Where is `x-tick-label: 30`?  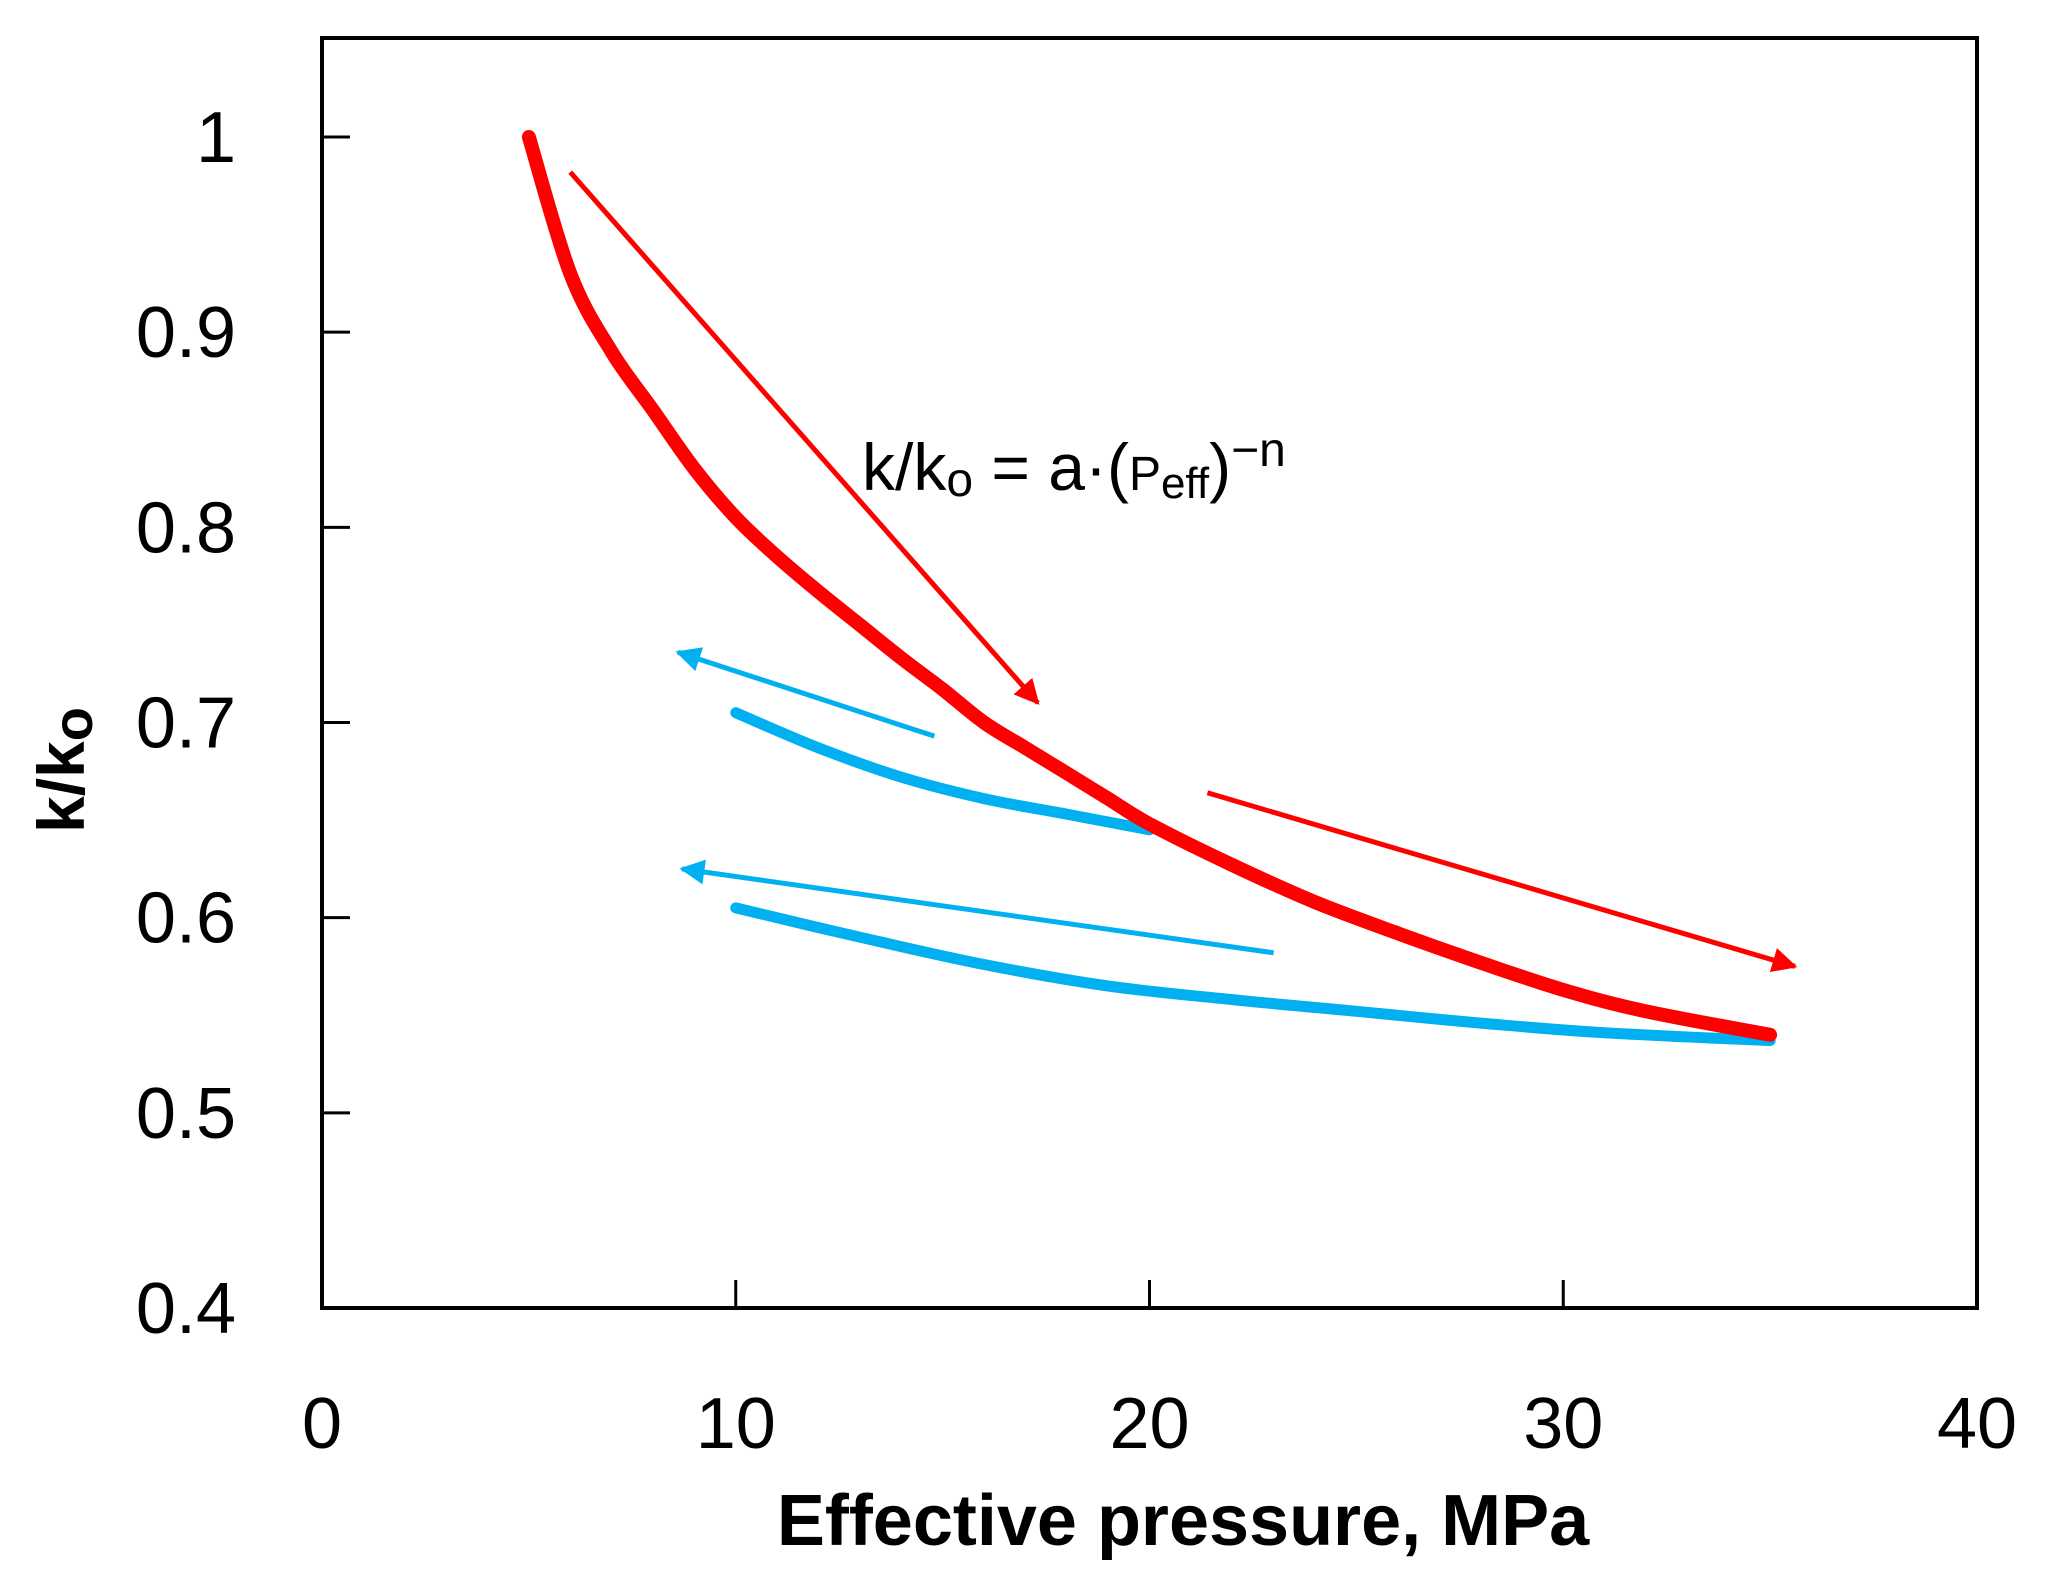
x-tick-label: 30 is located at coordinates (1563, 1424).